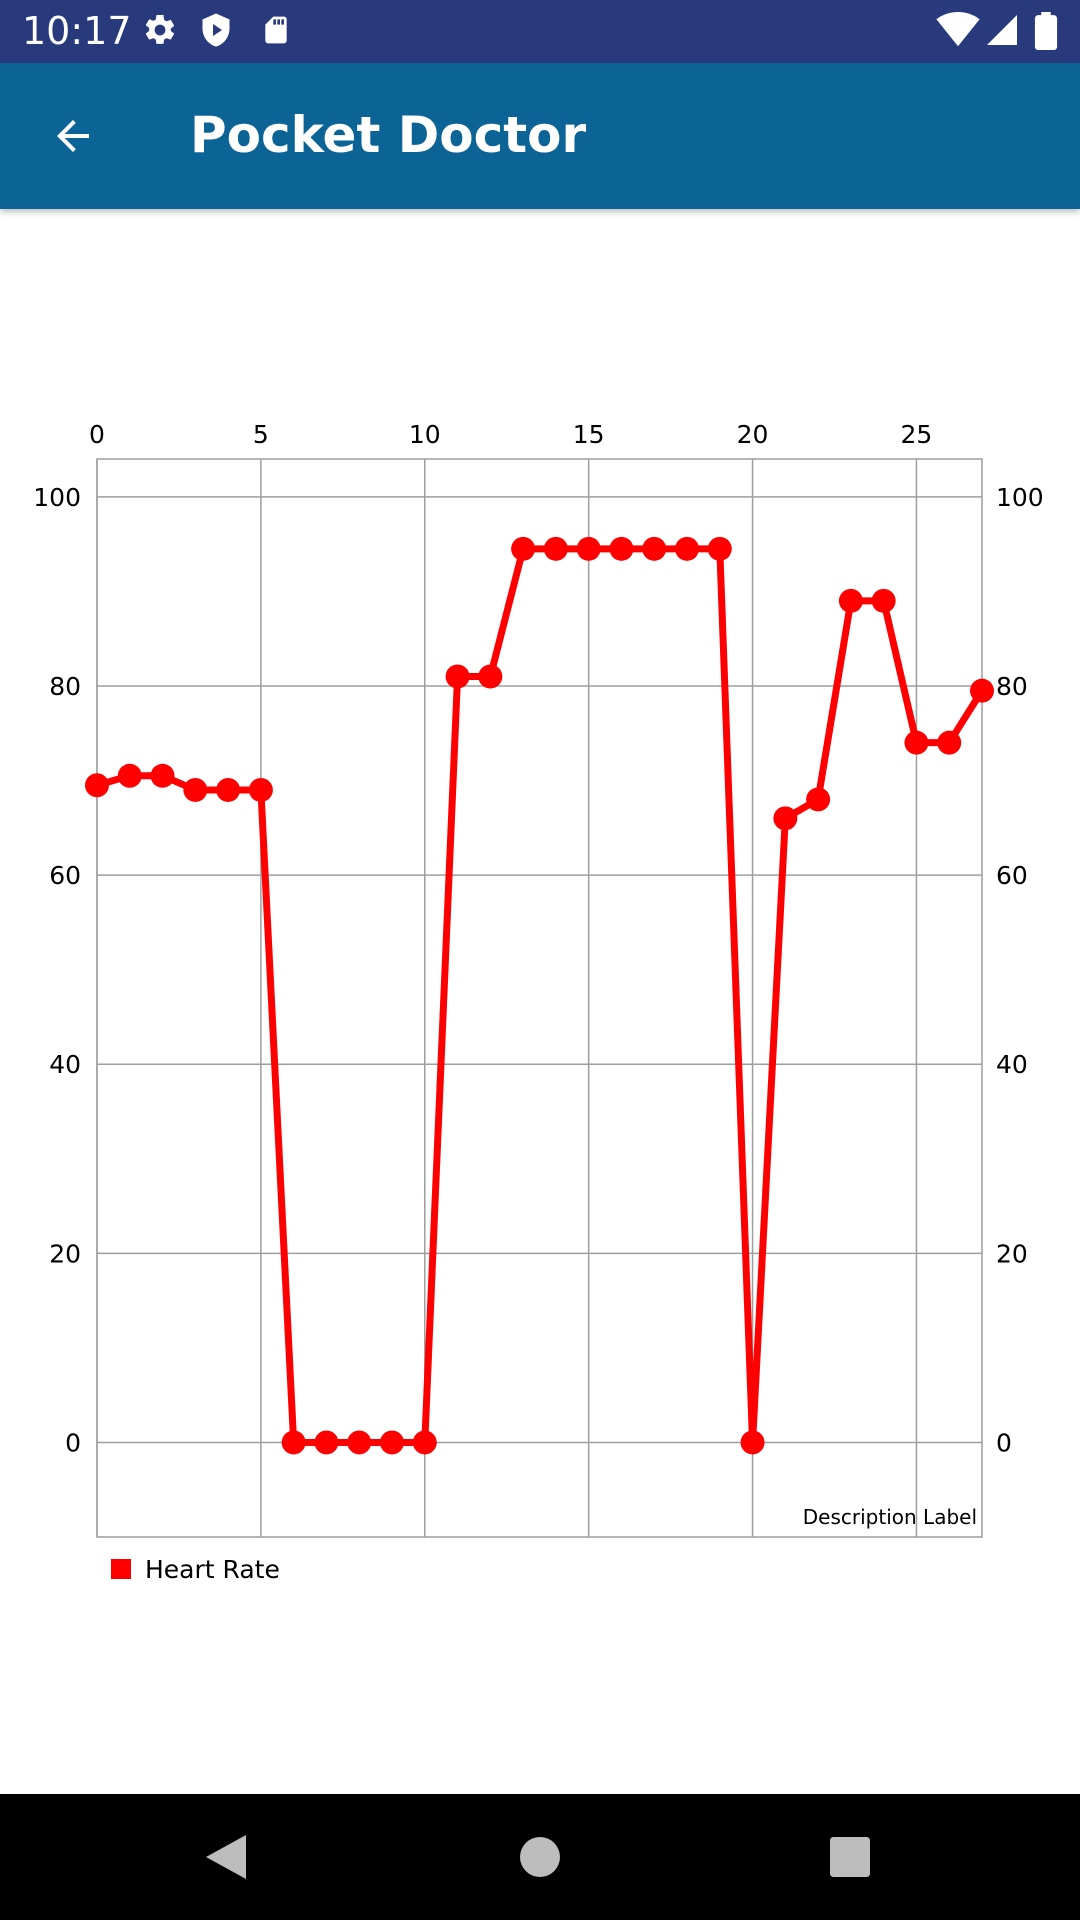  Describe the element at coordinates (917, 434) in the screenshot. I see `x-tick-label: 25` at that location.